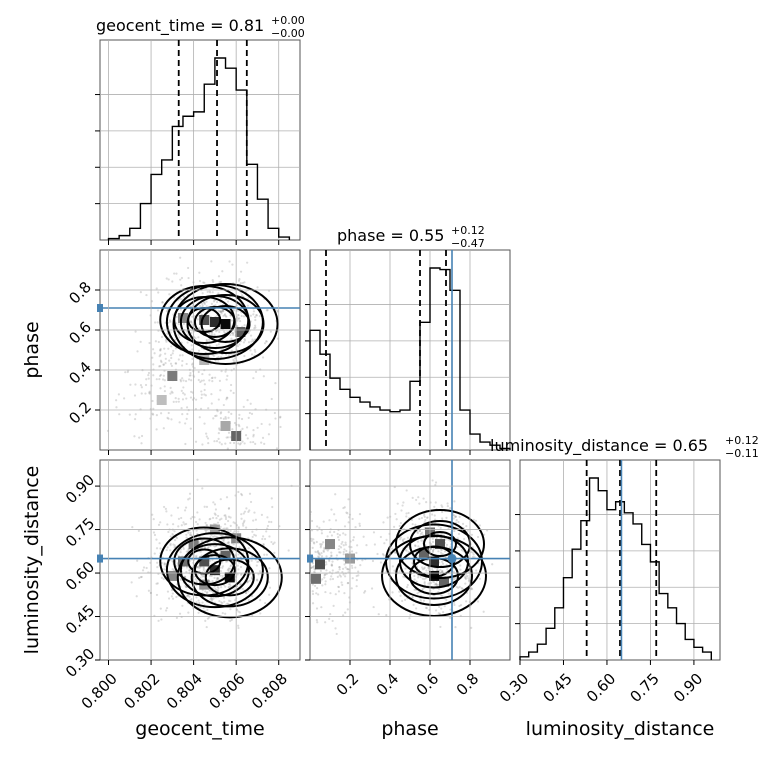  Describe the element at coordinates (428, 685) in the screenshot. I see `x-tick-label: 0.6` at that location.